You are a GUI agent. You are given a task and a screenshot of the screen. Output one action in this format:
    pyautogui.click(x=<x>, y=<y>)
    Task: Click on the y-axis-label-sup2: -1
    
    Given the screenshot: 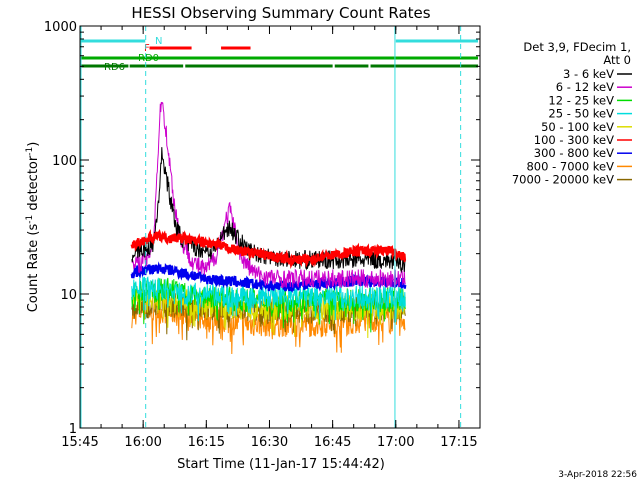 What is the action you would take?
    pyautogui.click(x=30, y=151)
    